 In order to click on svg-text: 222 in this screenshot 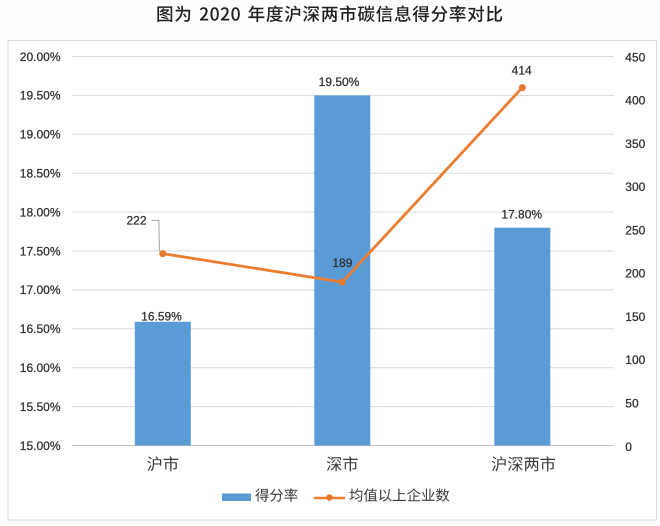, I will do `click(136, 221)`.